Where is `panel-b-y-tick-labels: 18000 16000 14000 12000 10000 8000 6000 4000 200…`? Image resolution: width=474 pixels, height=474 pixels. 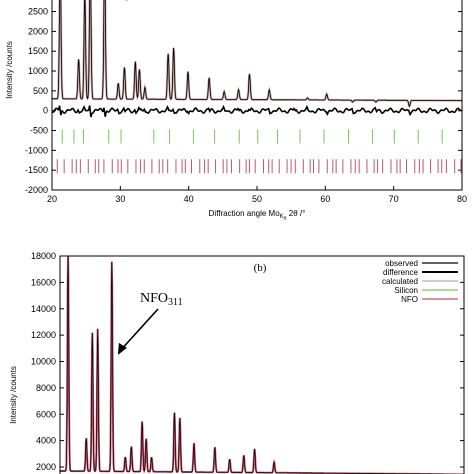 panel-b-y-tick-labels: 18000 16000 14000 12000 10000 8000 6000 4000 200… is located at coordinates (43, 361).